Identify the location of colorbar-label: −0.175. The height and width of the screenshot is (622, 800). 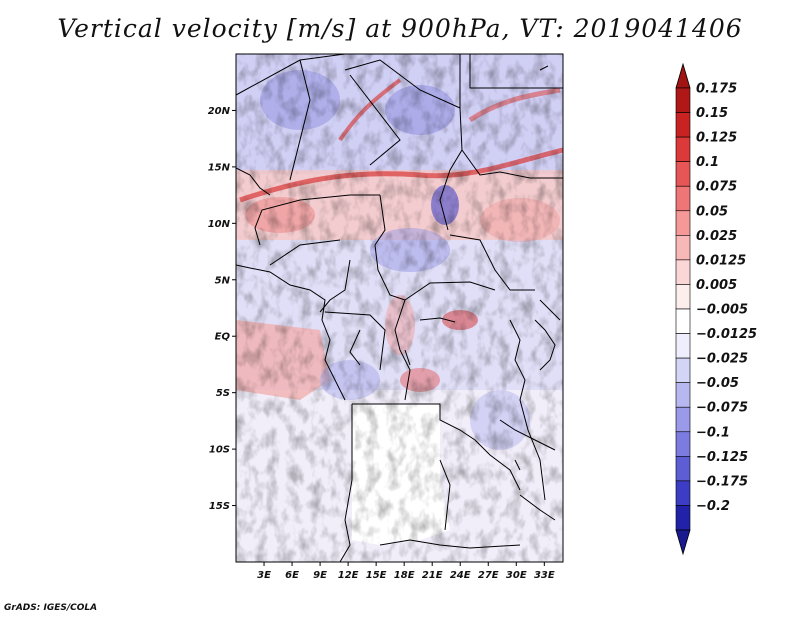
(722, 481).